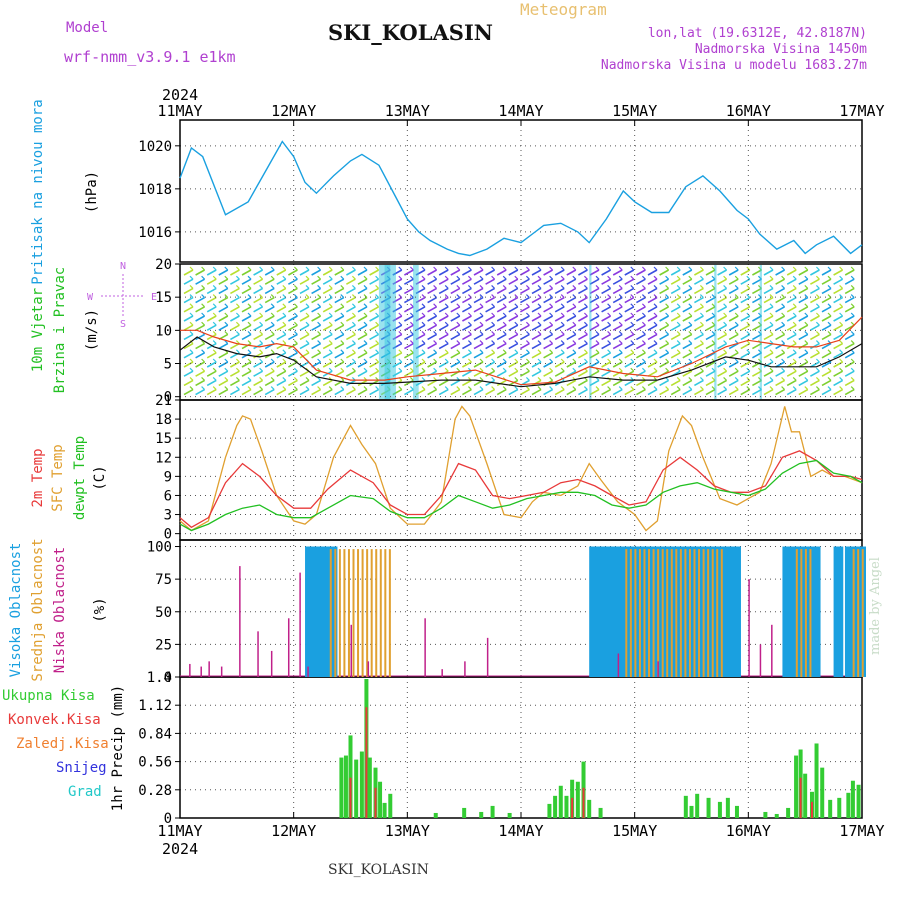  Describe the element at coordinates (100, 609) in the screenshot. I see `ylabel-cloud-unit: (%)` at that location.